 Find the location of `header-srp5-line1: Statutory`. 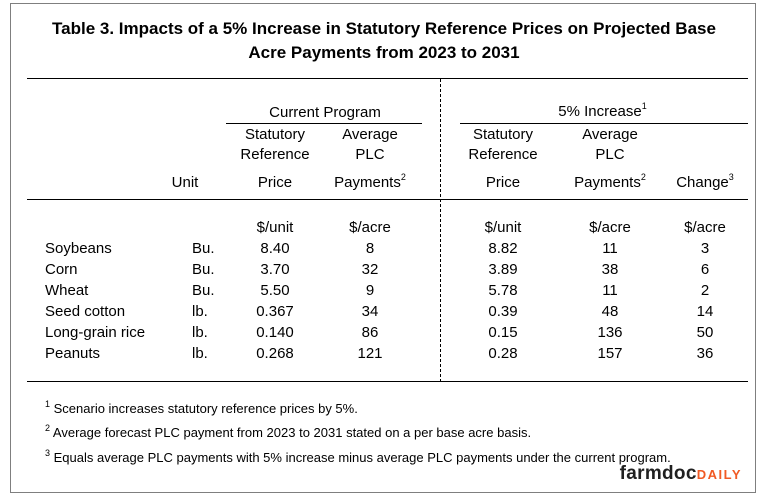

header-srp5-line1: Statutory is located at coordinates (503, 134).